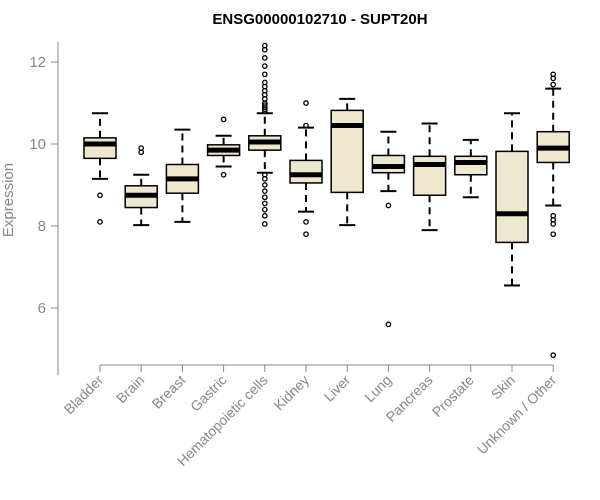 The height and width of the screenshot is (500, 600). Describe the element at coordinates (429, 177) in the screenshot. I see `box-pancreas` at that location.